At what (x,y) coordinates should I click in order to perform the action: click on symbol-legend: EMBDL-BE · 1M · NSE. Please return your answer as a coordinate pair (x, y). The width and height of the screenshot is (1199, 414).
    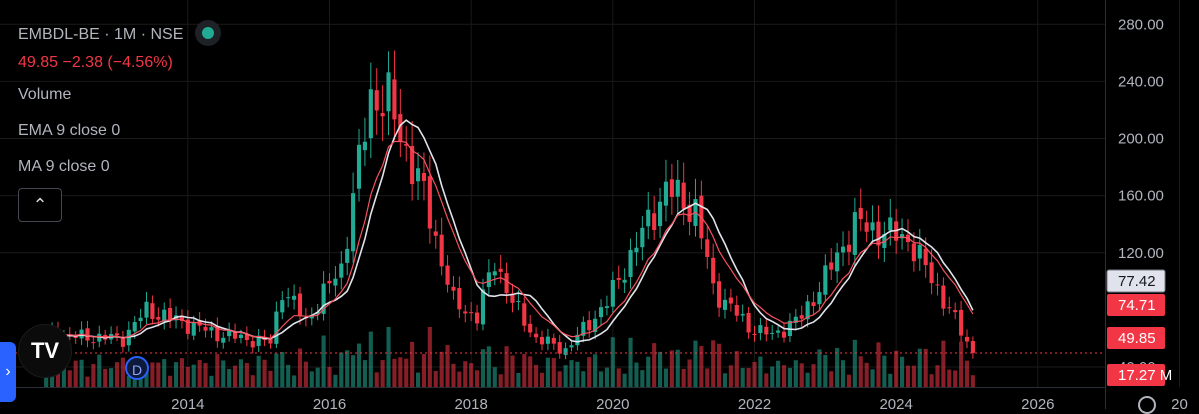
    Looking at the image, I should click on (120, 34).